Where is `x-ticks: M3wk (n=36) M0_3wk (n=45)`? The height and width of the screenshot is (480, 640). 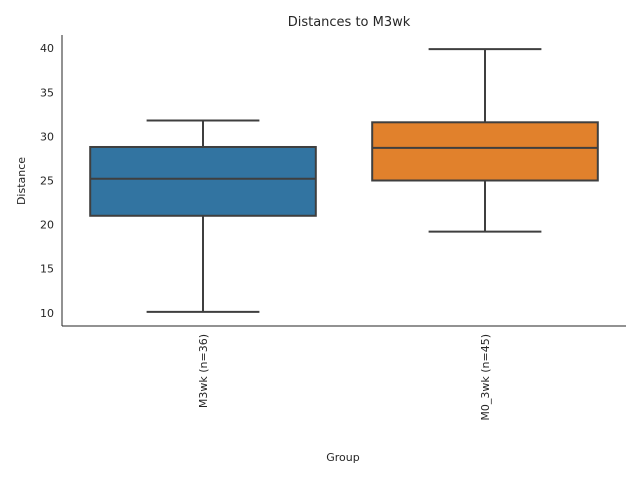 x-ticks: M3wk (n=36) M0_3wk (n=45) is located at coordinates (344, 377).